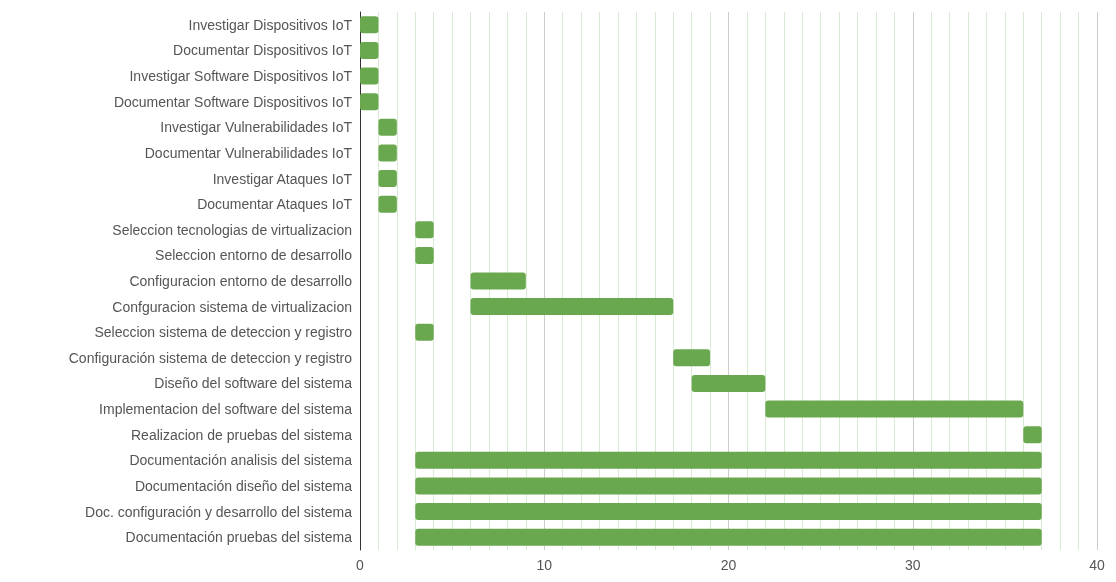 This screenshot has width=1116, height=582. I want to click on x-tick-label: 40, so click(1097, 565).